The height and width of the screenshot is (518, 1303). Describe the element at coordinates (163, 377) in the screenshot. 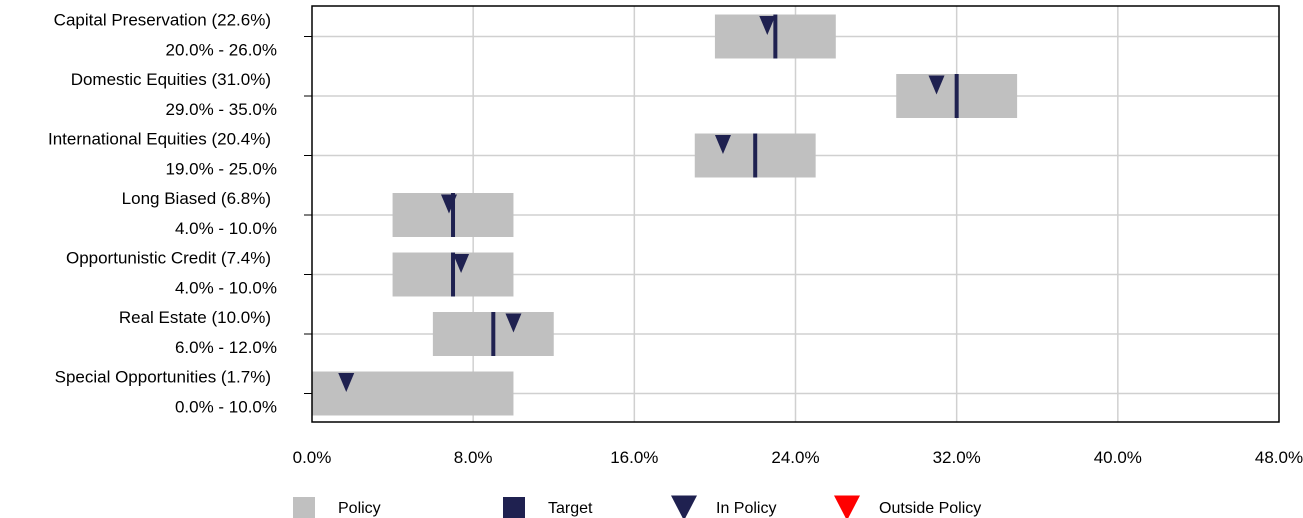

I see `category-label: Special Opportunities (1.7%)` at that location.